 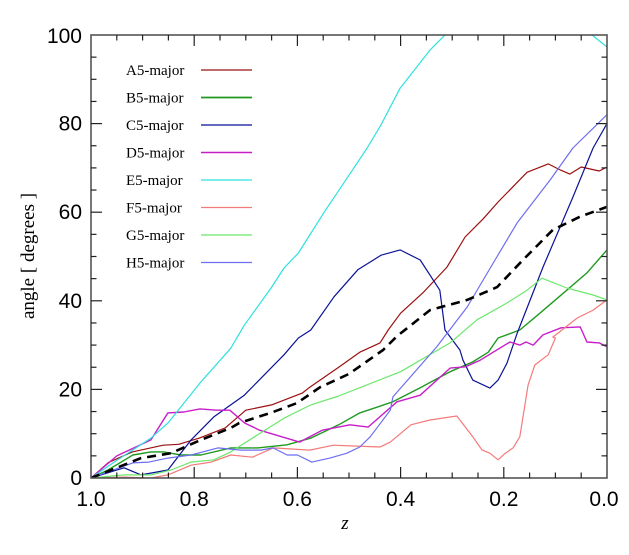 I want to click on legend-label: E5-major, so click(x=154, y=181).